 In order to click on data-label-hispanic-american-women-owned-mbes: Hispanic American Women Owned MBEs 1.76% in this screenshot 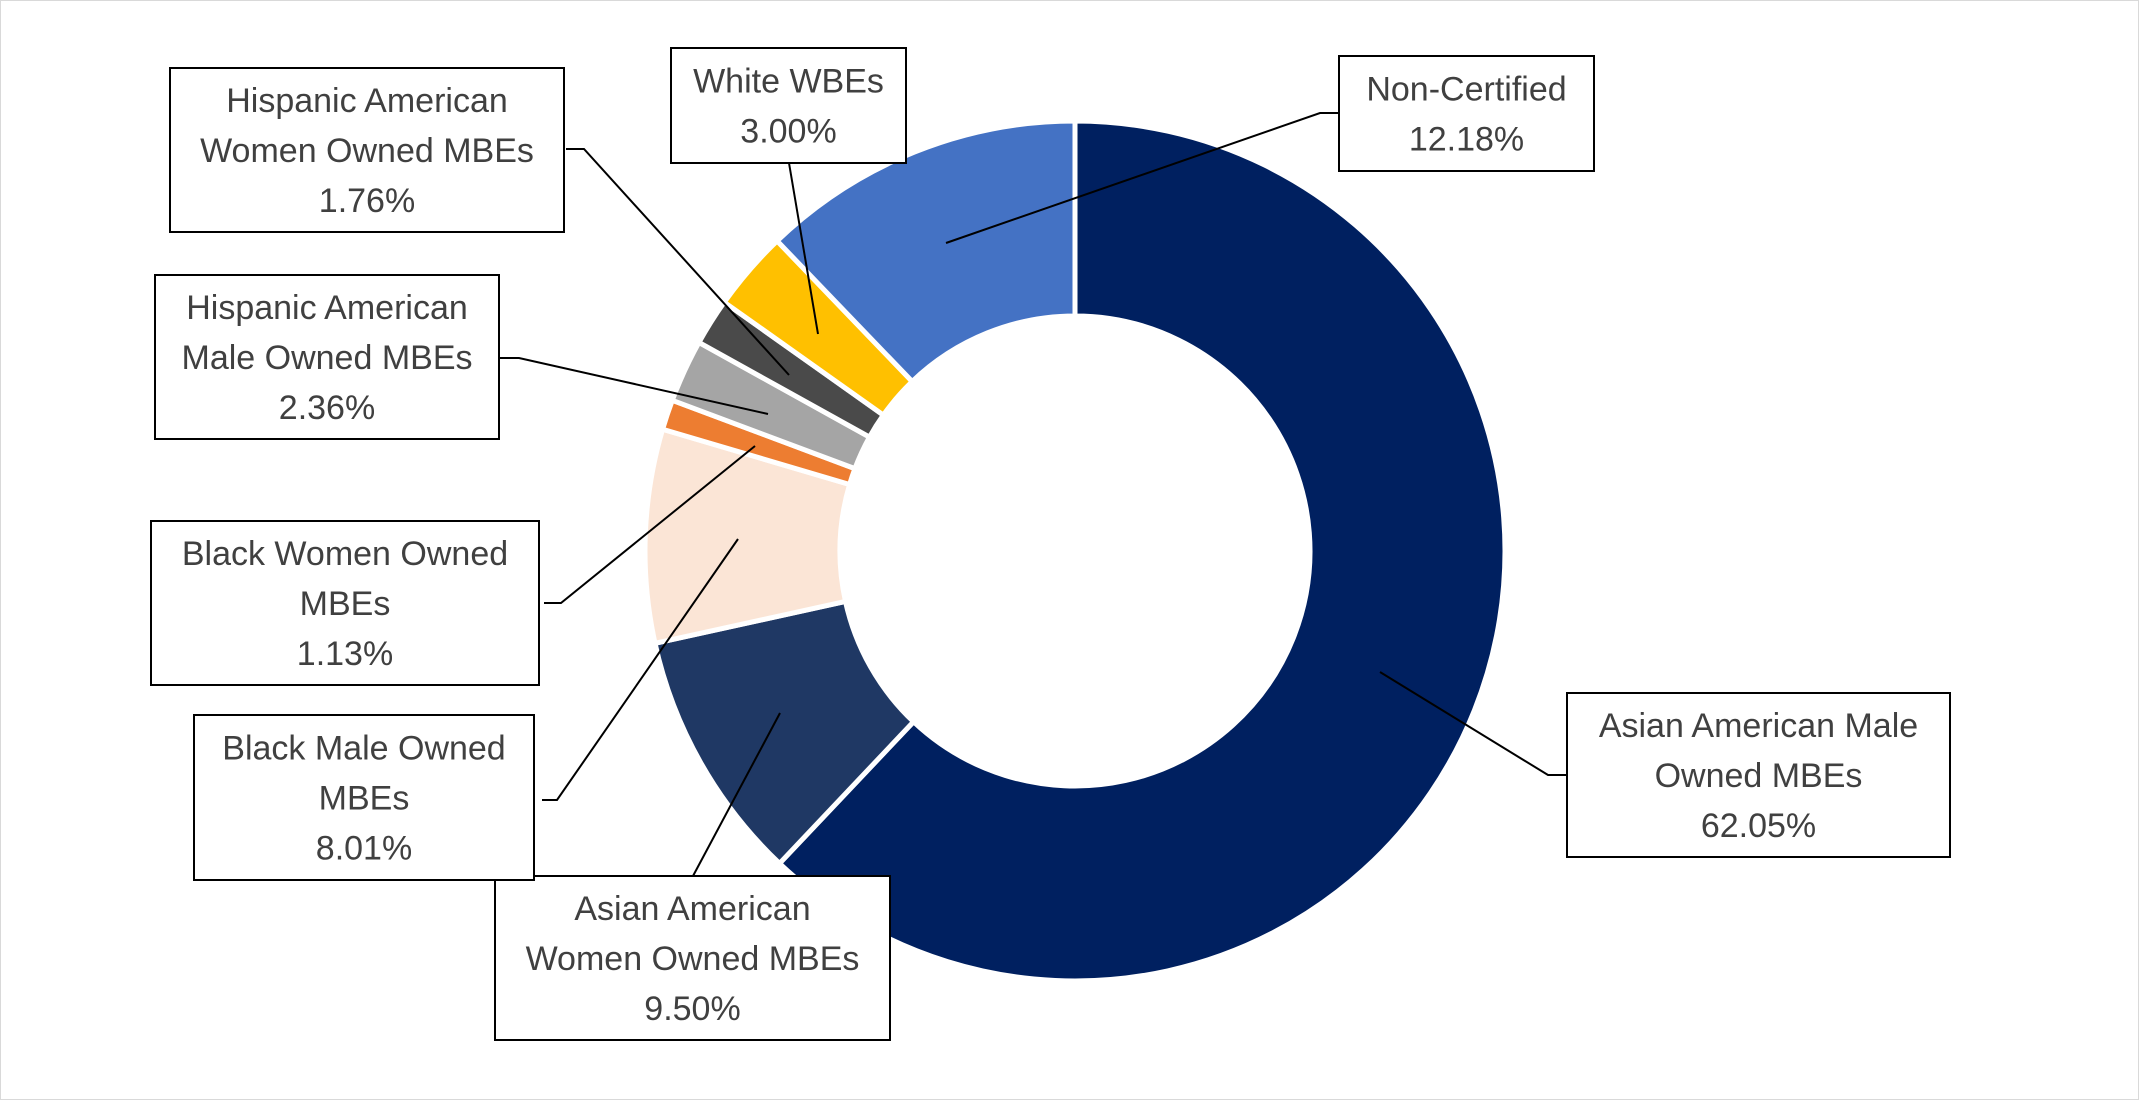, I will do `click(367, 150)`.